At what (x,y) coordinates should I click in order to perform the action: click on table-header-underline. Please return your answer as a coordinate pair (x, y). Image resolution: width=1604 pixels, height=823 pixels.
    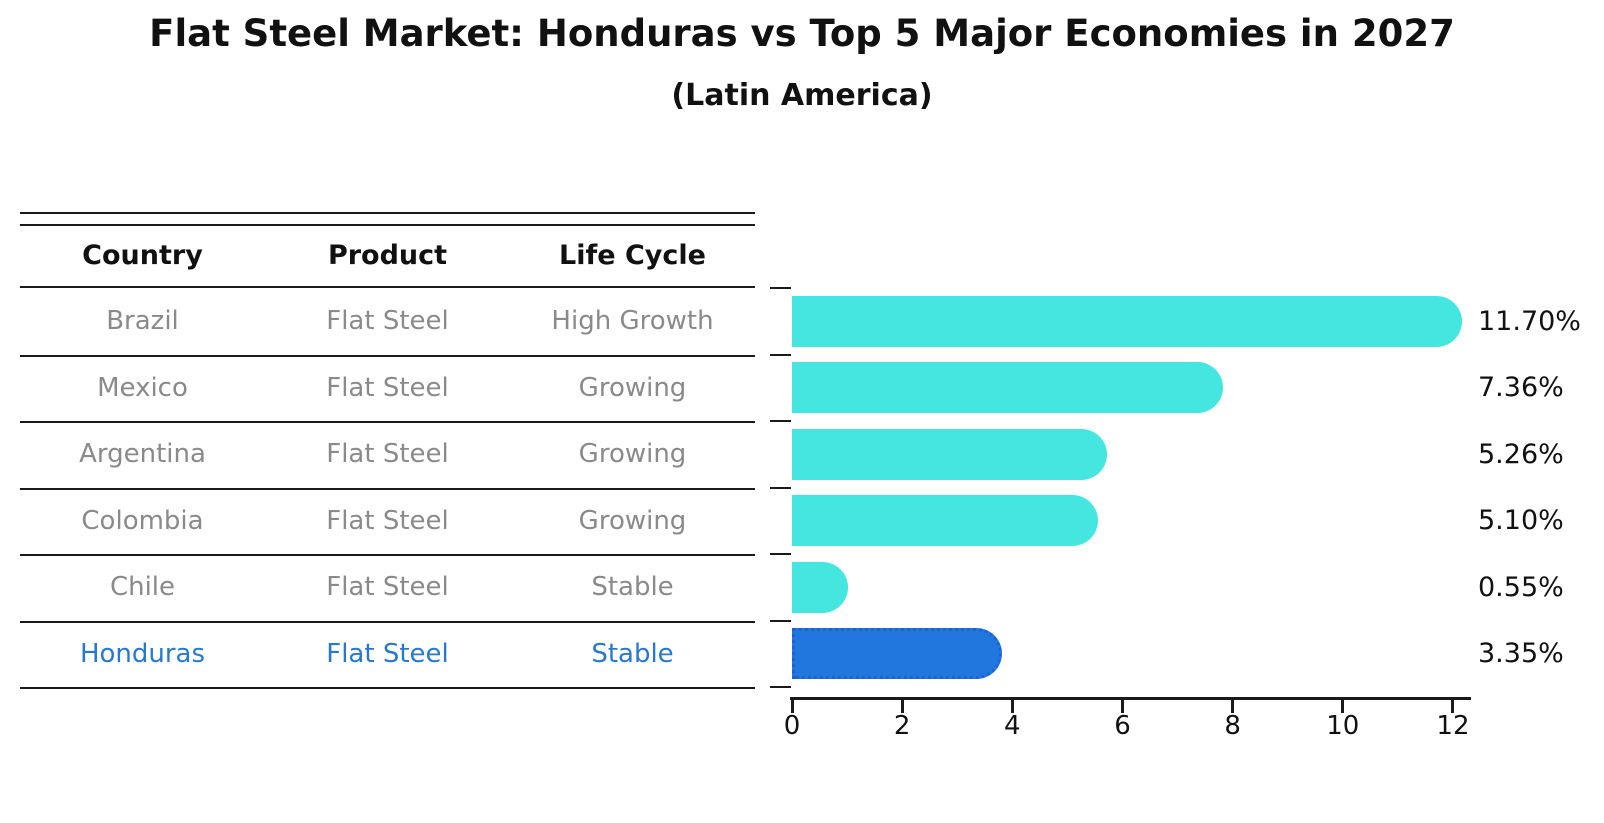
    Looking at the image, I should click on (387, 287).